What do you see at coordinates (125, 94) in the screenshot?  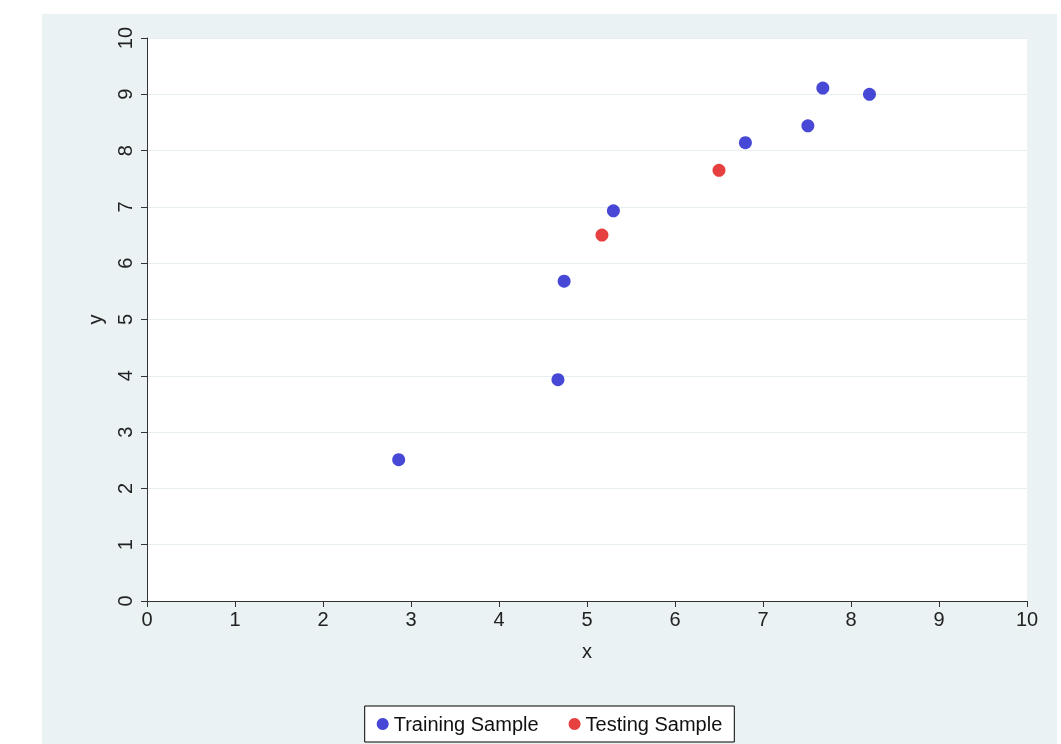 I see `y-tick-label: 9` at bounding box center [125, 94].